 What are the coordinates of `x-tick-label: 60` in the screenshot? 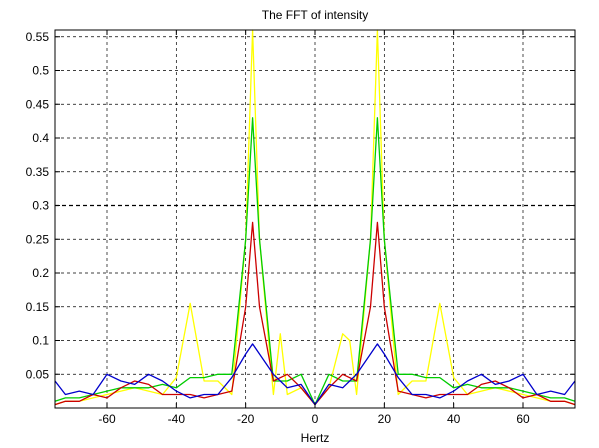 It's located at (523, 419).